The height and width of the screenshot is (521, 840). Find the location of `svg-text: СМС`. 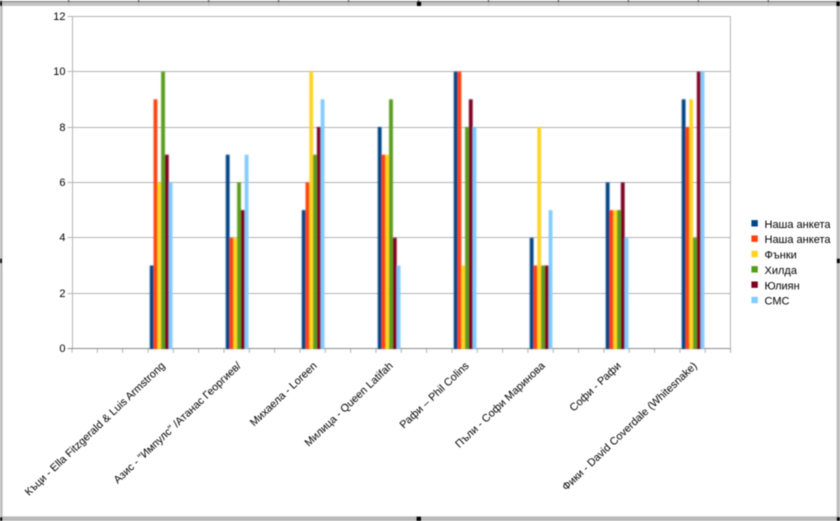

svg-text: СМС is located at coordinates (777, 302).